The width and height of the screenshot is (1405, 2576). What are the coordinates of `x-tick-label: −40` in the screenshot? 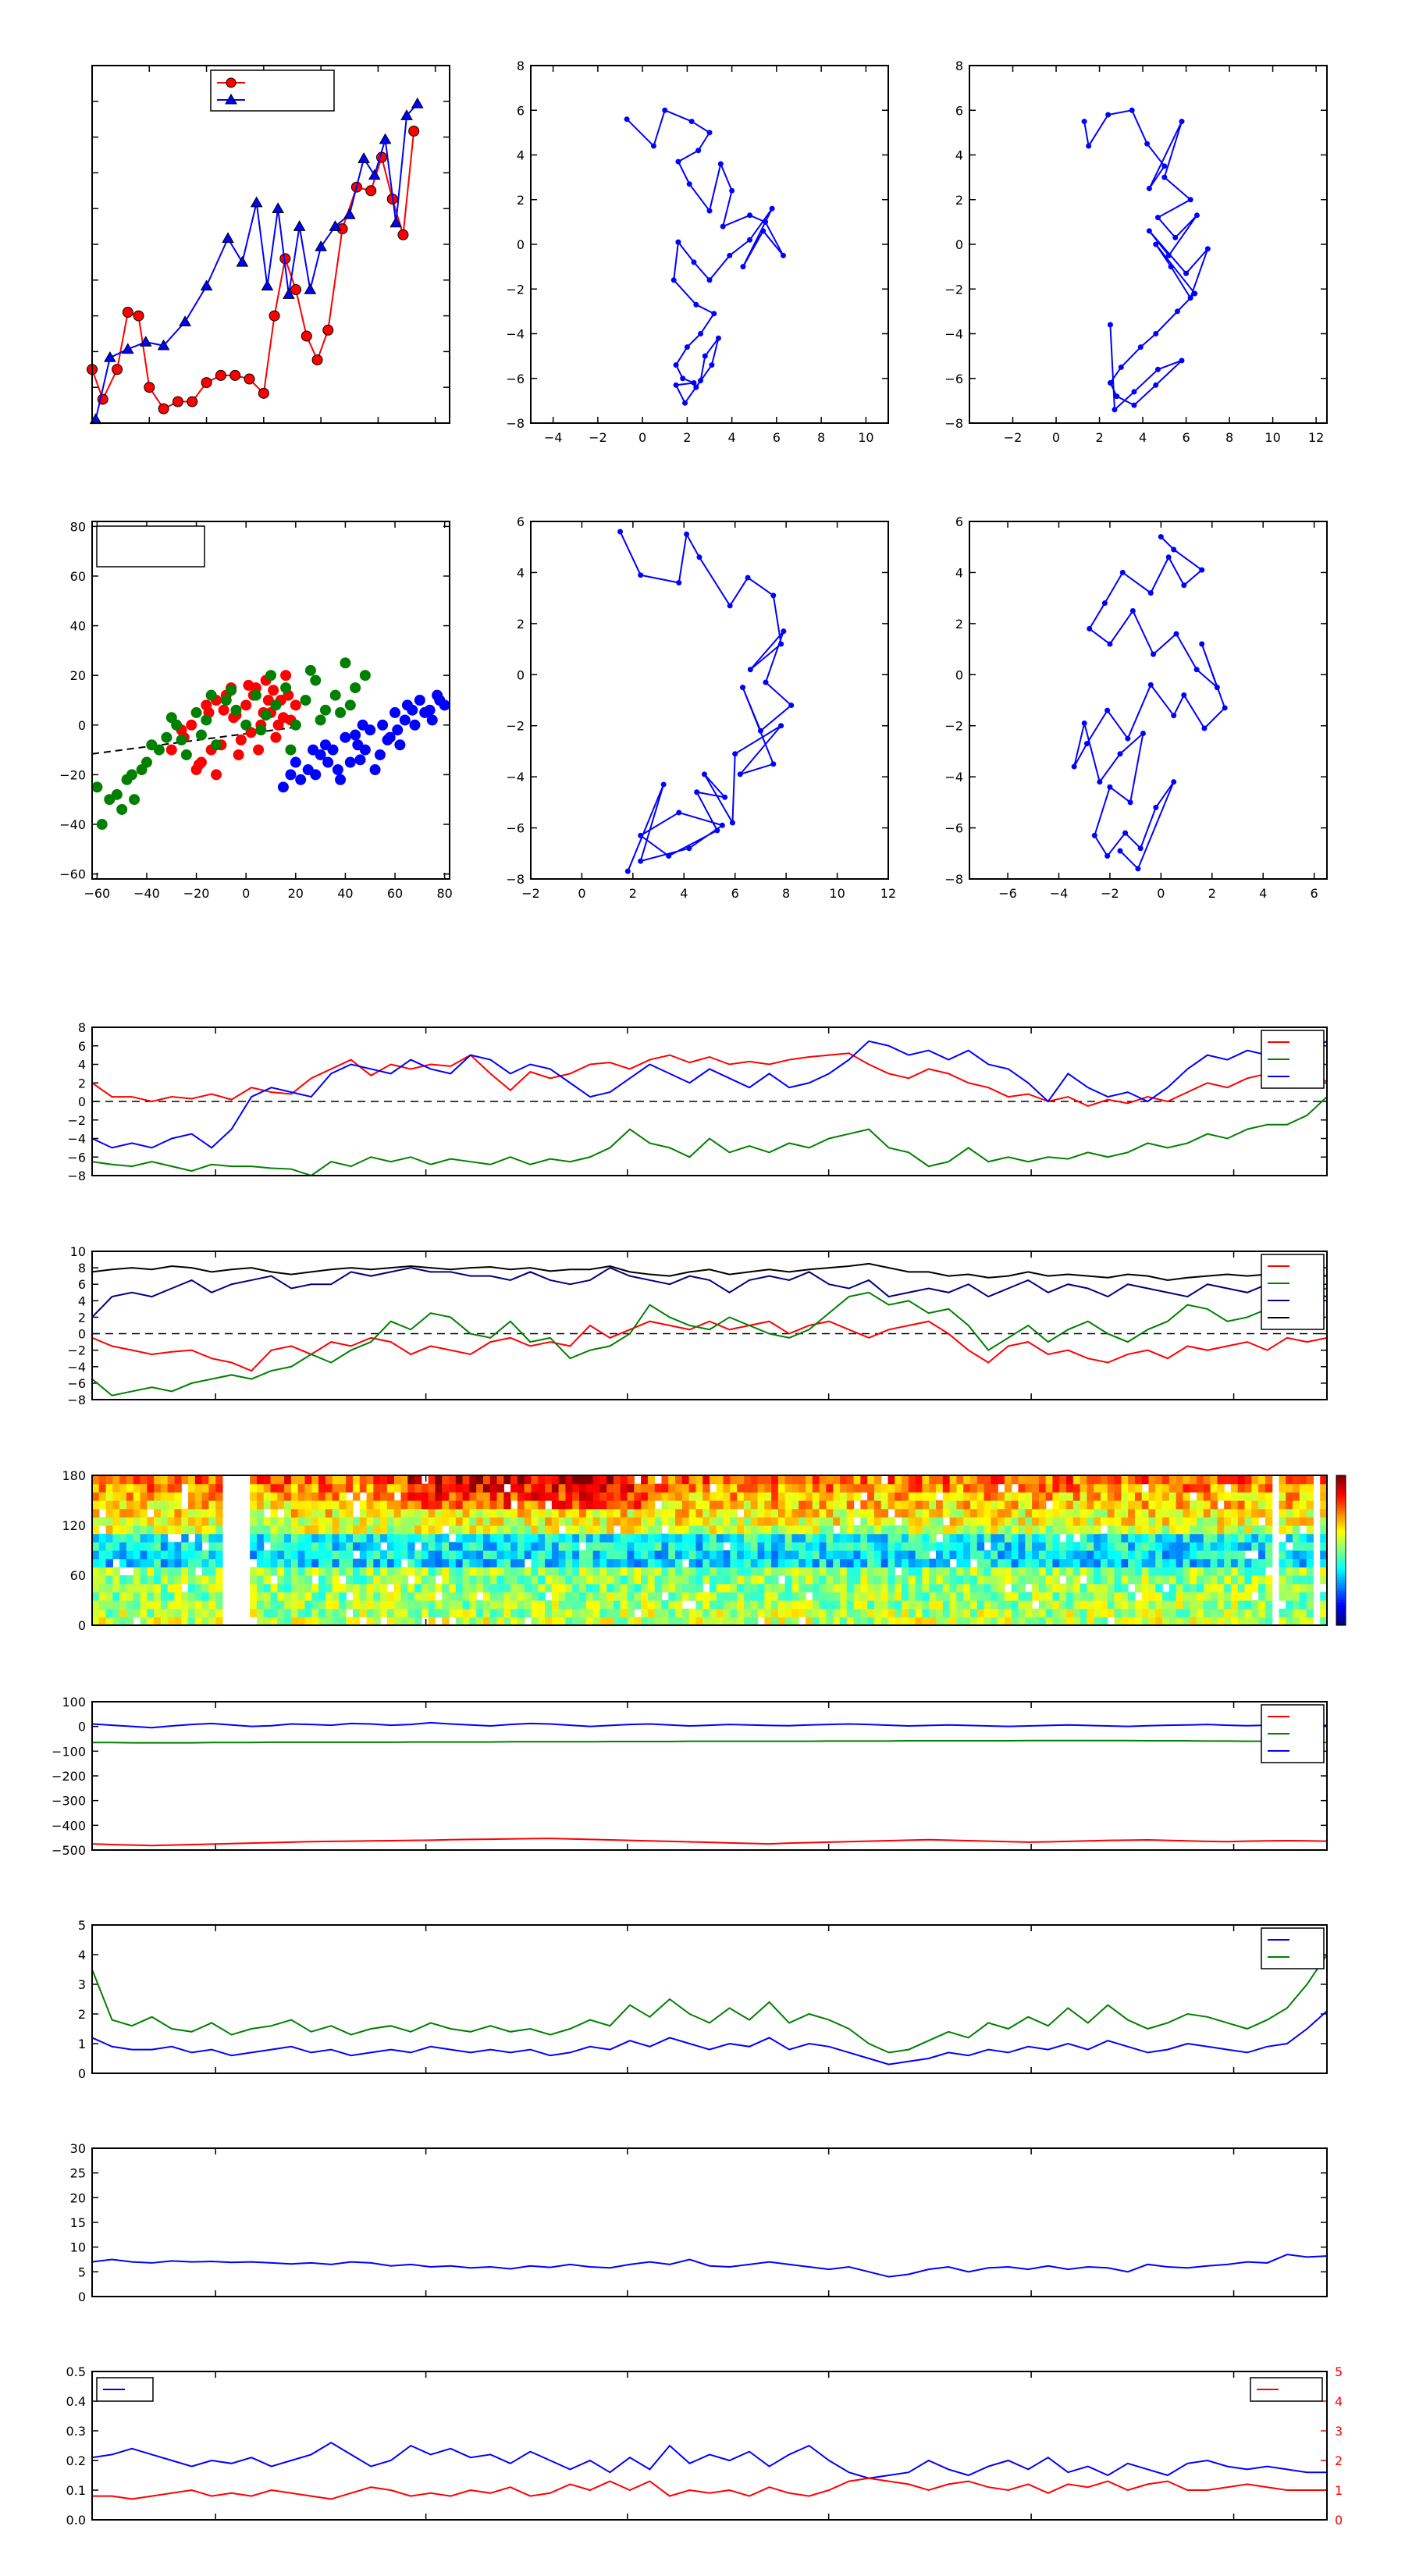 It's located at (146, 893).